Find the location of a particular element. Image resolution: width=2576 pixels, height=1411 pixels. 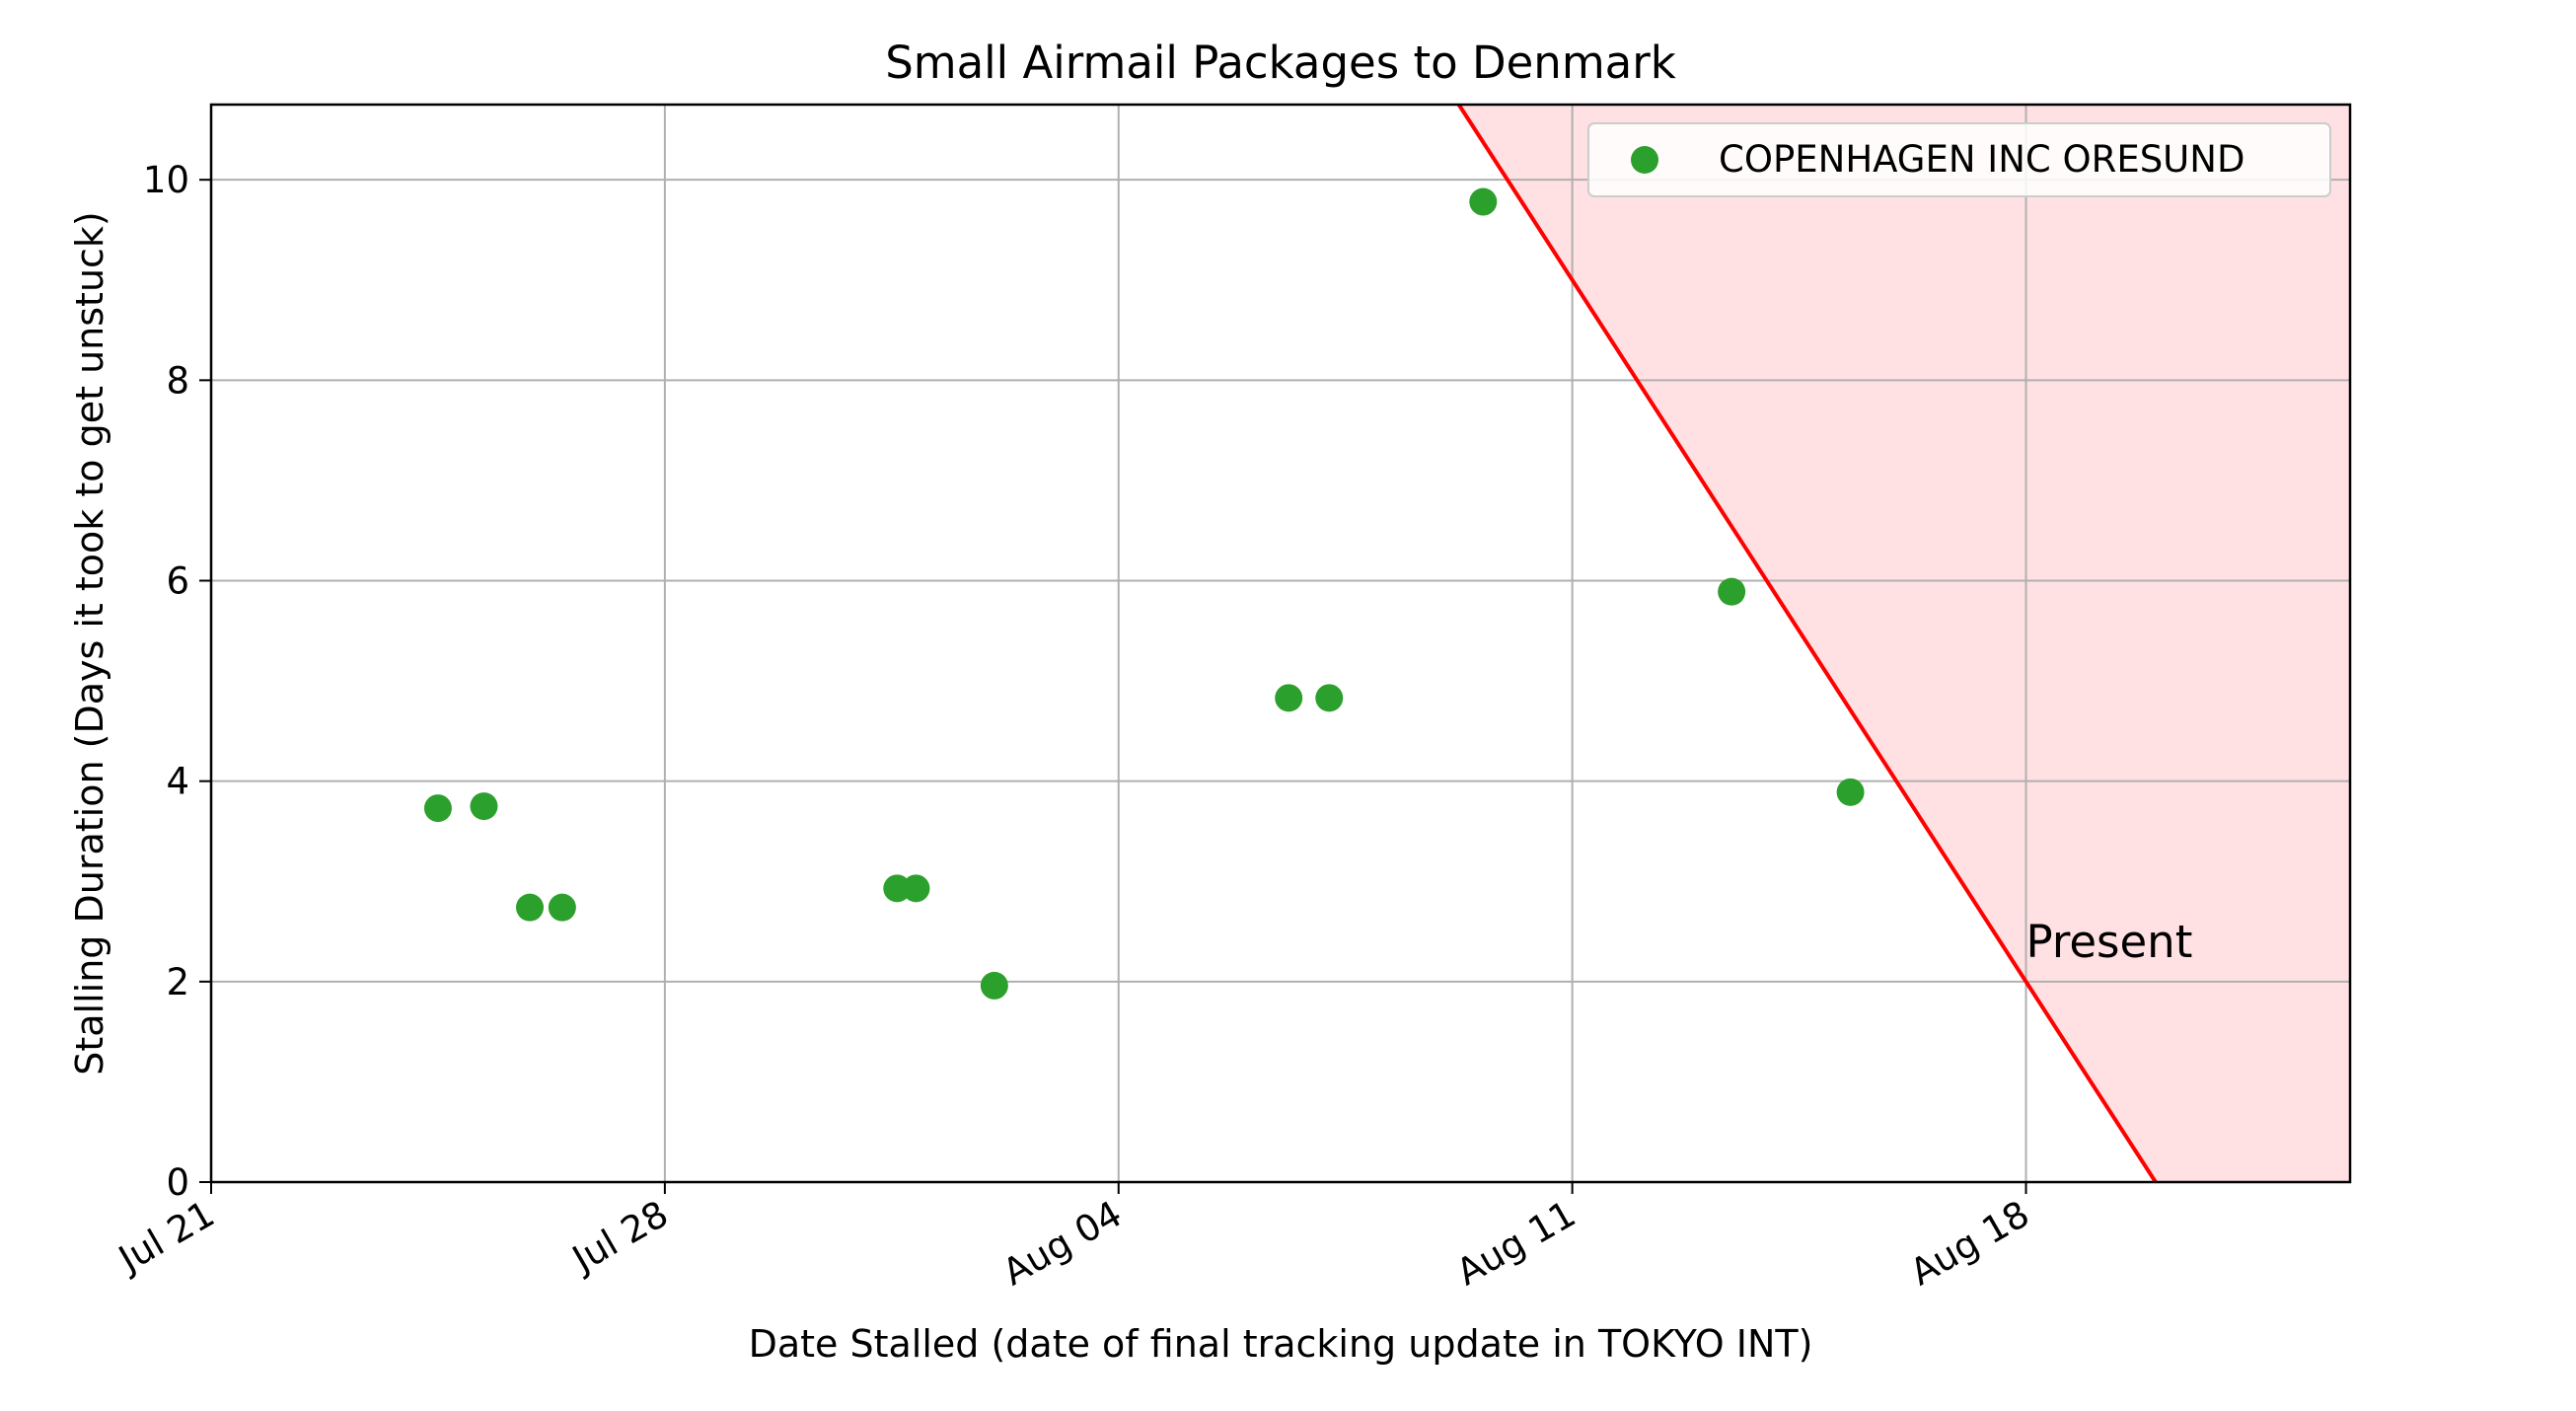

y-tick-label: 6 is located at coordinates (177, 581).